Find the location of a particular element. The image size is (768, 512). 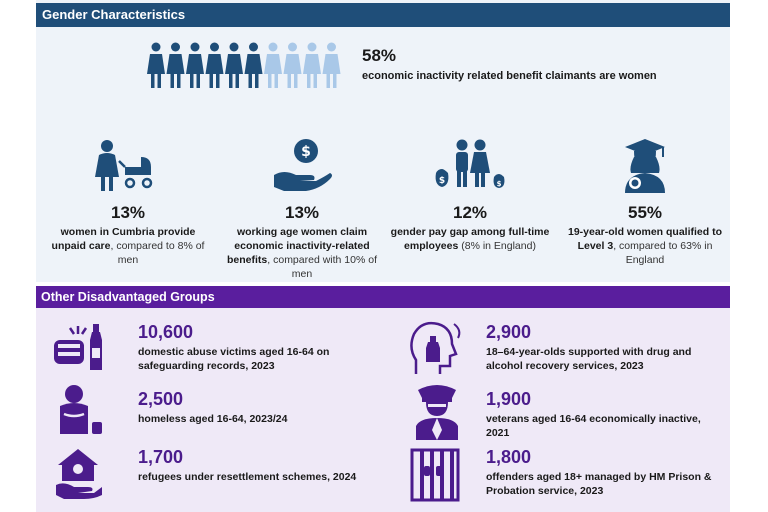

refugee-home-icon is located at coordinates (79, 475).